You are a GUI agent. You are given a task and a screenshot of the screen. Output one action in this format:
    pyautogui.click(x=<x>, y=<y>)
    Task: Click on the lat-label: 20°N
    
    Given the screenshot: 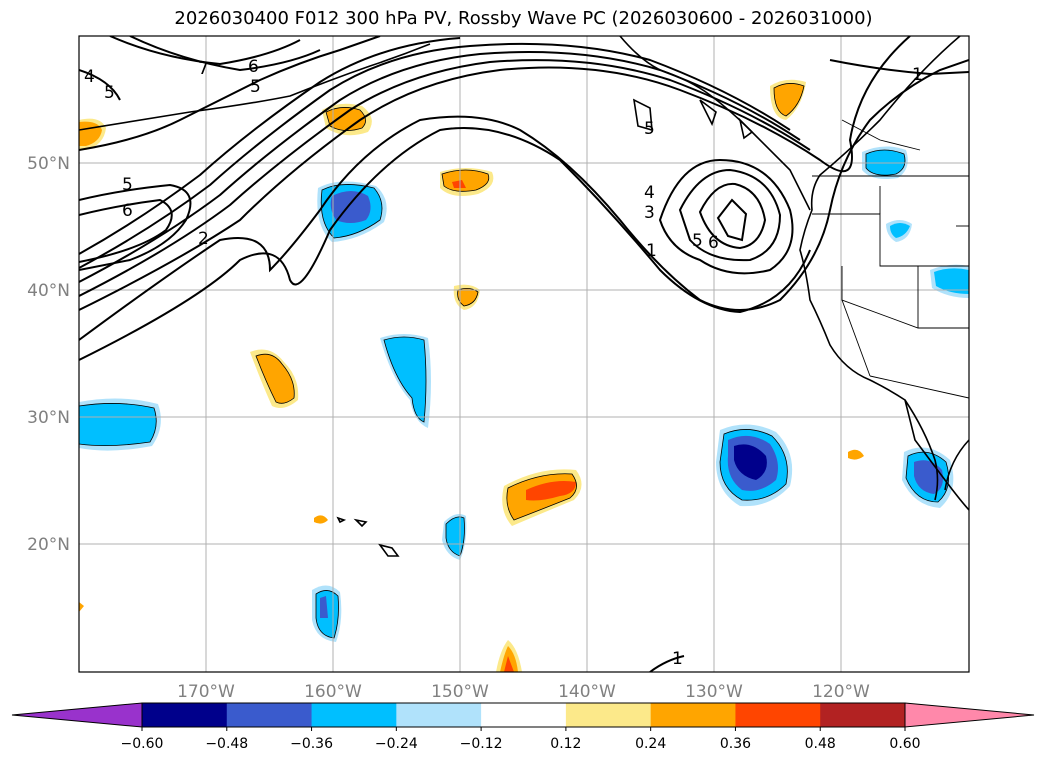 What is the action you would take?
    pyautogui.click(x=48, y=545)
    